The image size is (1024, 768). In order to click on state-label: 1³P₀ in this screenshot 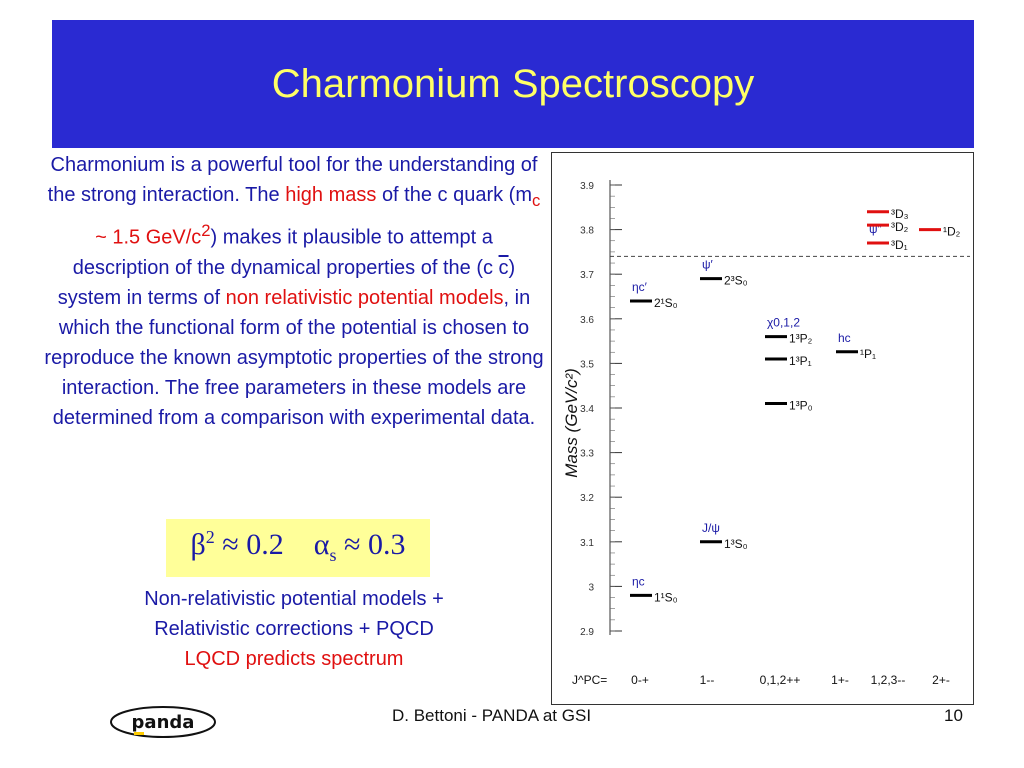, I will do `click(801, 406)`.